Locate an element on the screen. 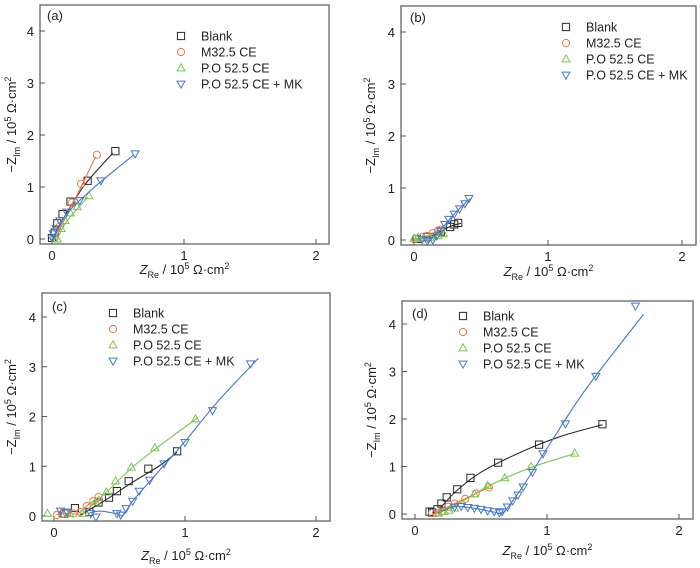  y-tick-label: 2 is located at coordinates (30, 135).